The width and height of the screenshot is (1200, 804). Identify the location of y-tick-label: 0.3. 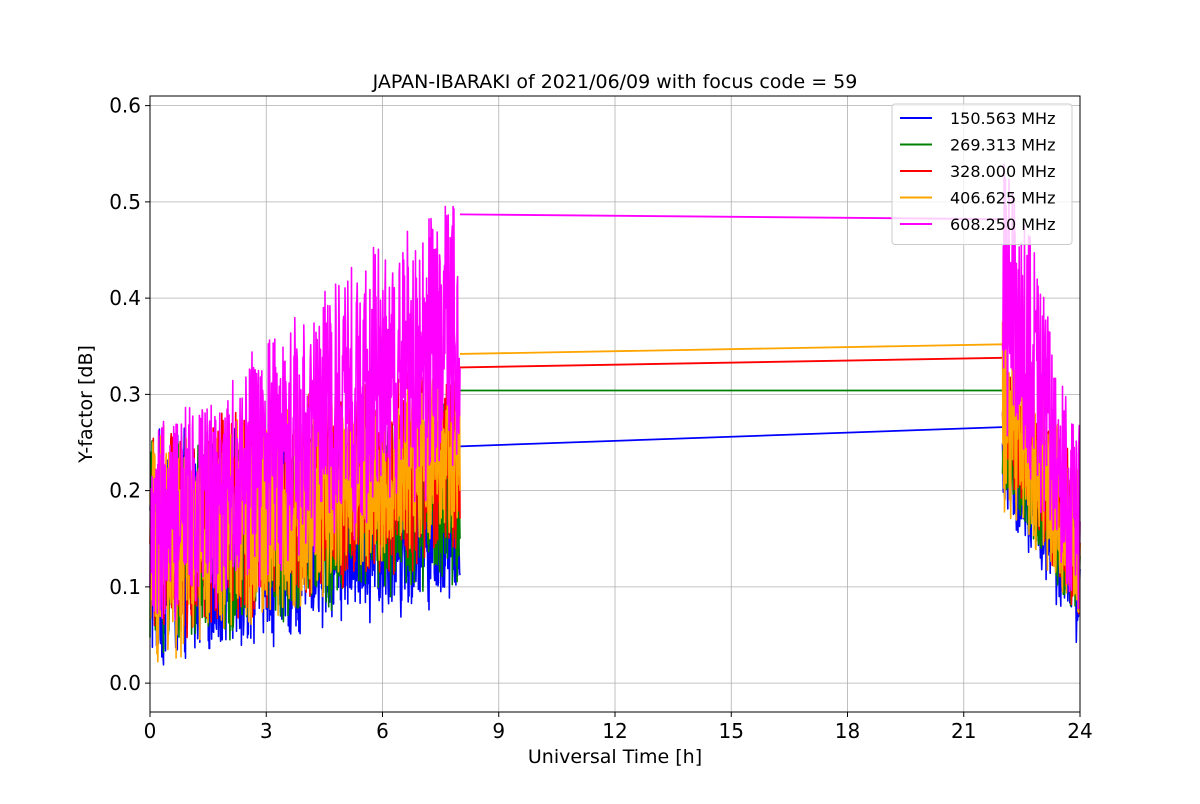
(125, 394).